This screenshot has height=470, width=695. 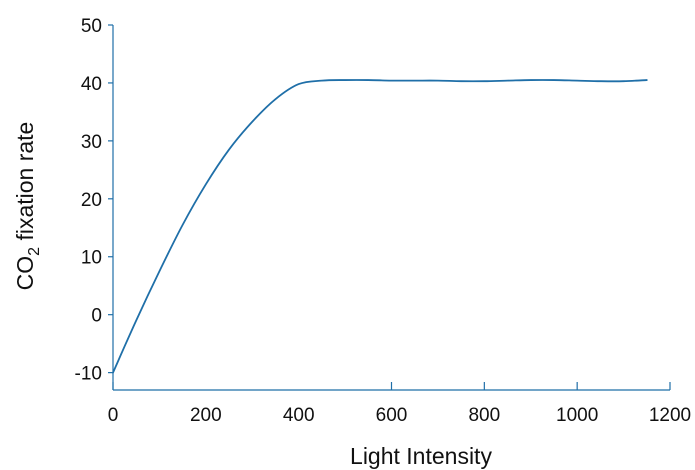 What do you see at coordinates (113, 415) in the screenshot?
I see `x-tick-label: 0` at bounding box center [113, 415].